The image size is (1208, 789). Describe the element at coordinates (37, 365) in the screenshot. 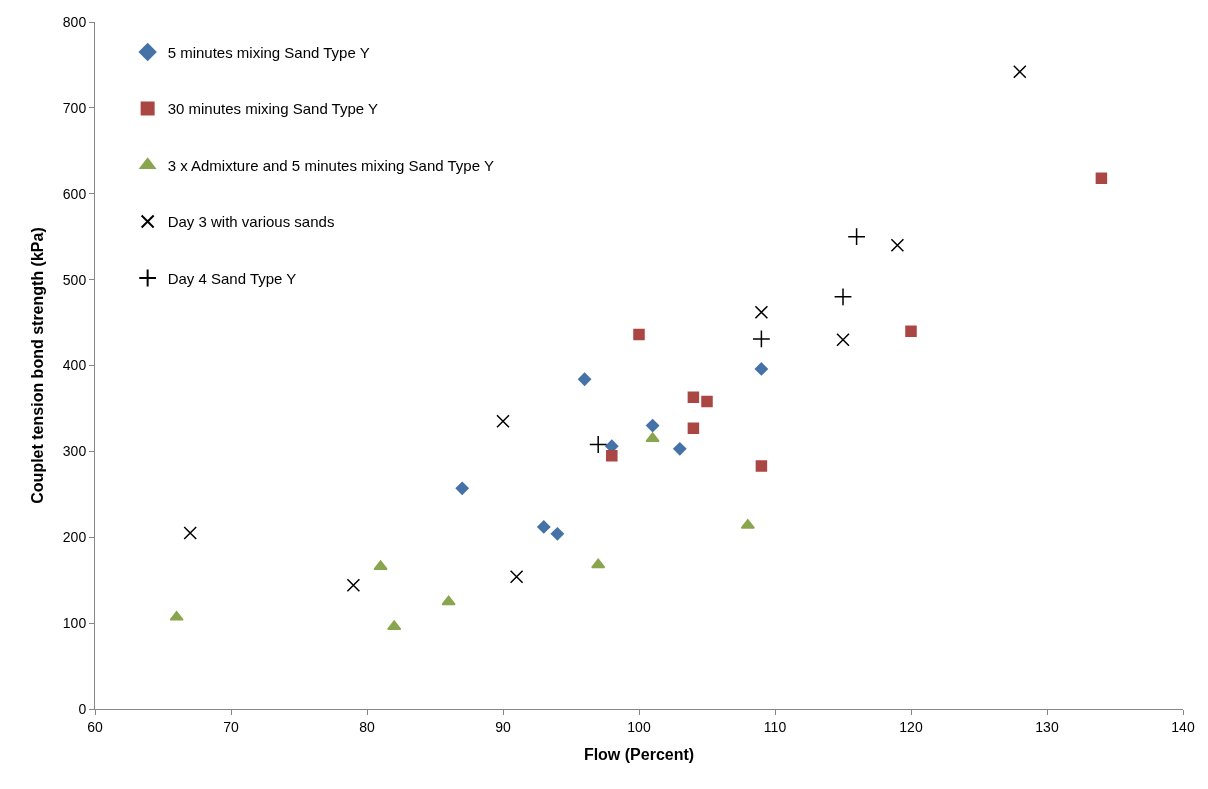

I see `y-axis-title: Couplet tension bond strength (kPa)` at that location.